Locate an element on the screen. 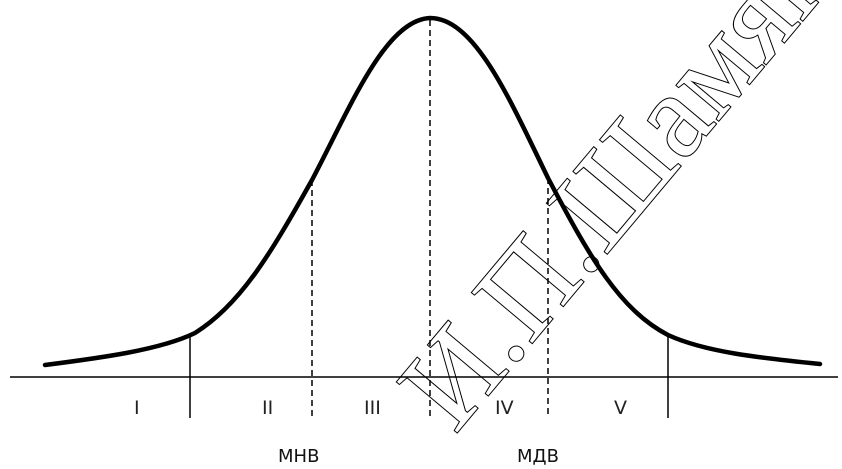 This screenshot has height=469, width=842. lower-bound-label: МНВ is located at coordinates (298, 456).